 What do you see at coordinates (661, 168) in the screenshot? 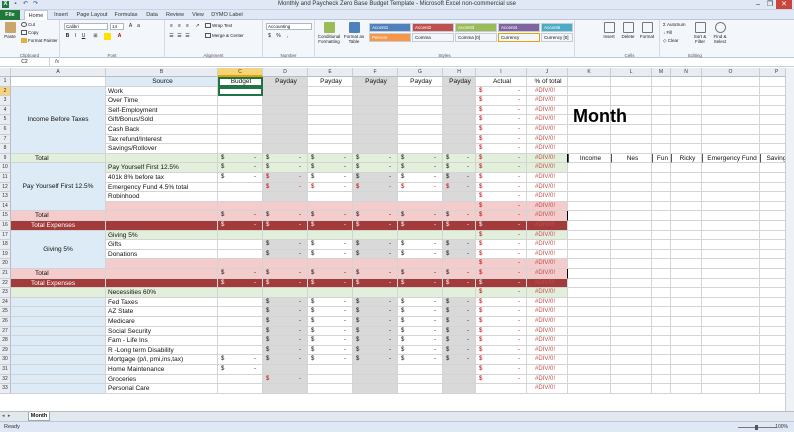
I see `cell-m10` at bounding box center [661, 168].